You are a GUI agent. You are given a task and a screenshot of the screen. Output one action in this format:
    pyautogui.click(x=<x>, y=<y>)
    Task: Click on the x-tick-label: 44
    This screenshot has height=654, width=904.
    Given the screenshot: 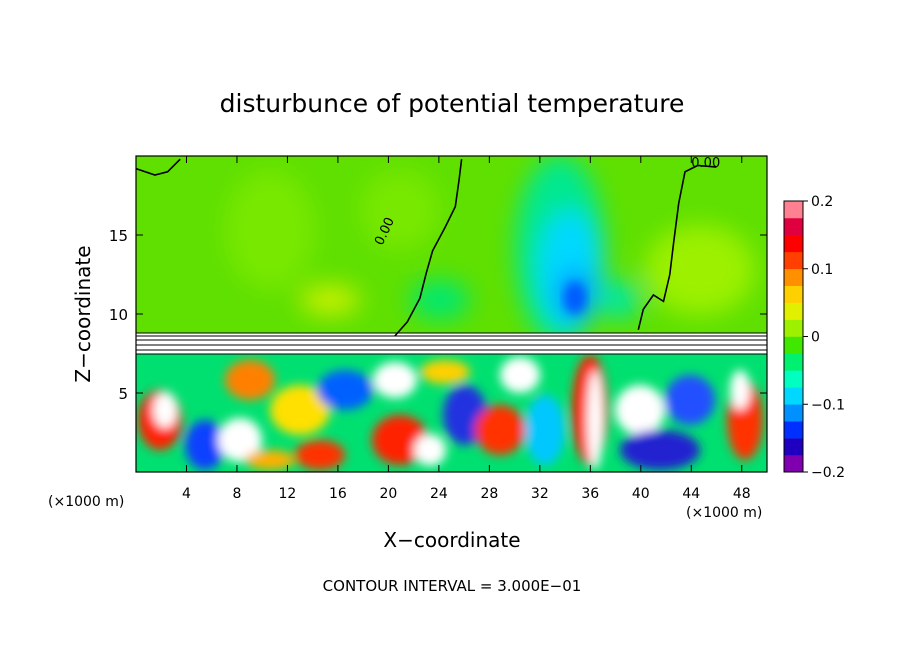 What is the action you would take?
    pyautogui.click(x=691, y=494)
    